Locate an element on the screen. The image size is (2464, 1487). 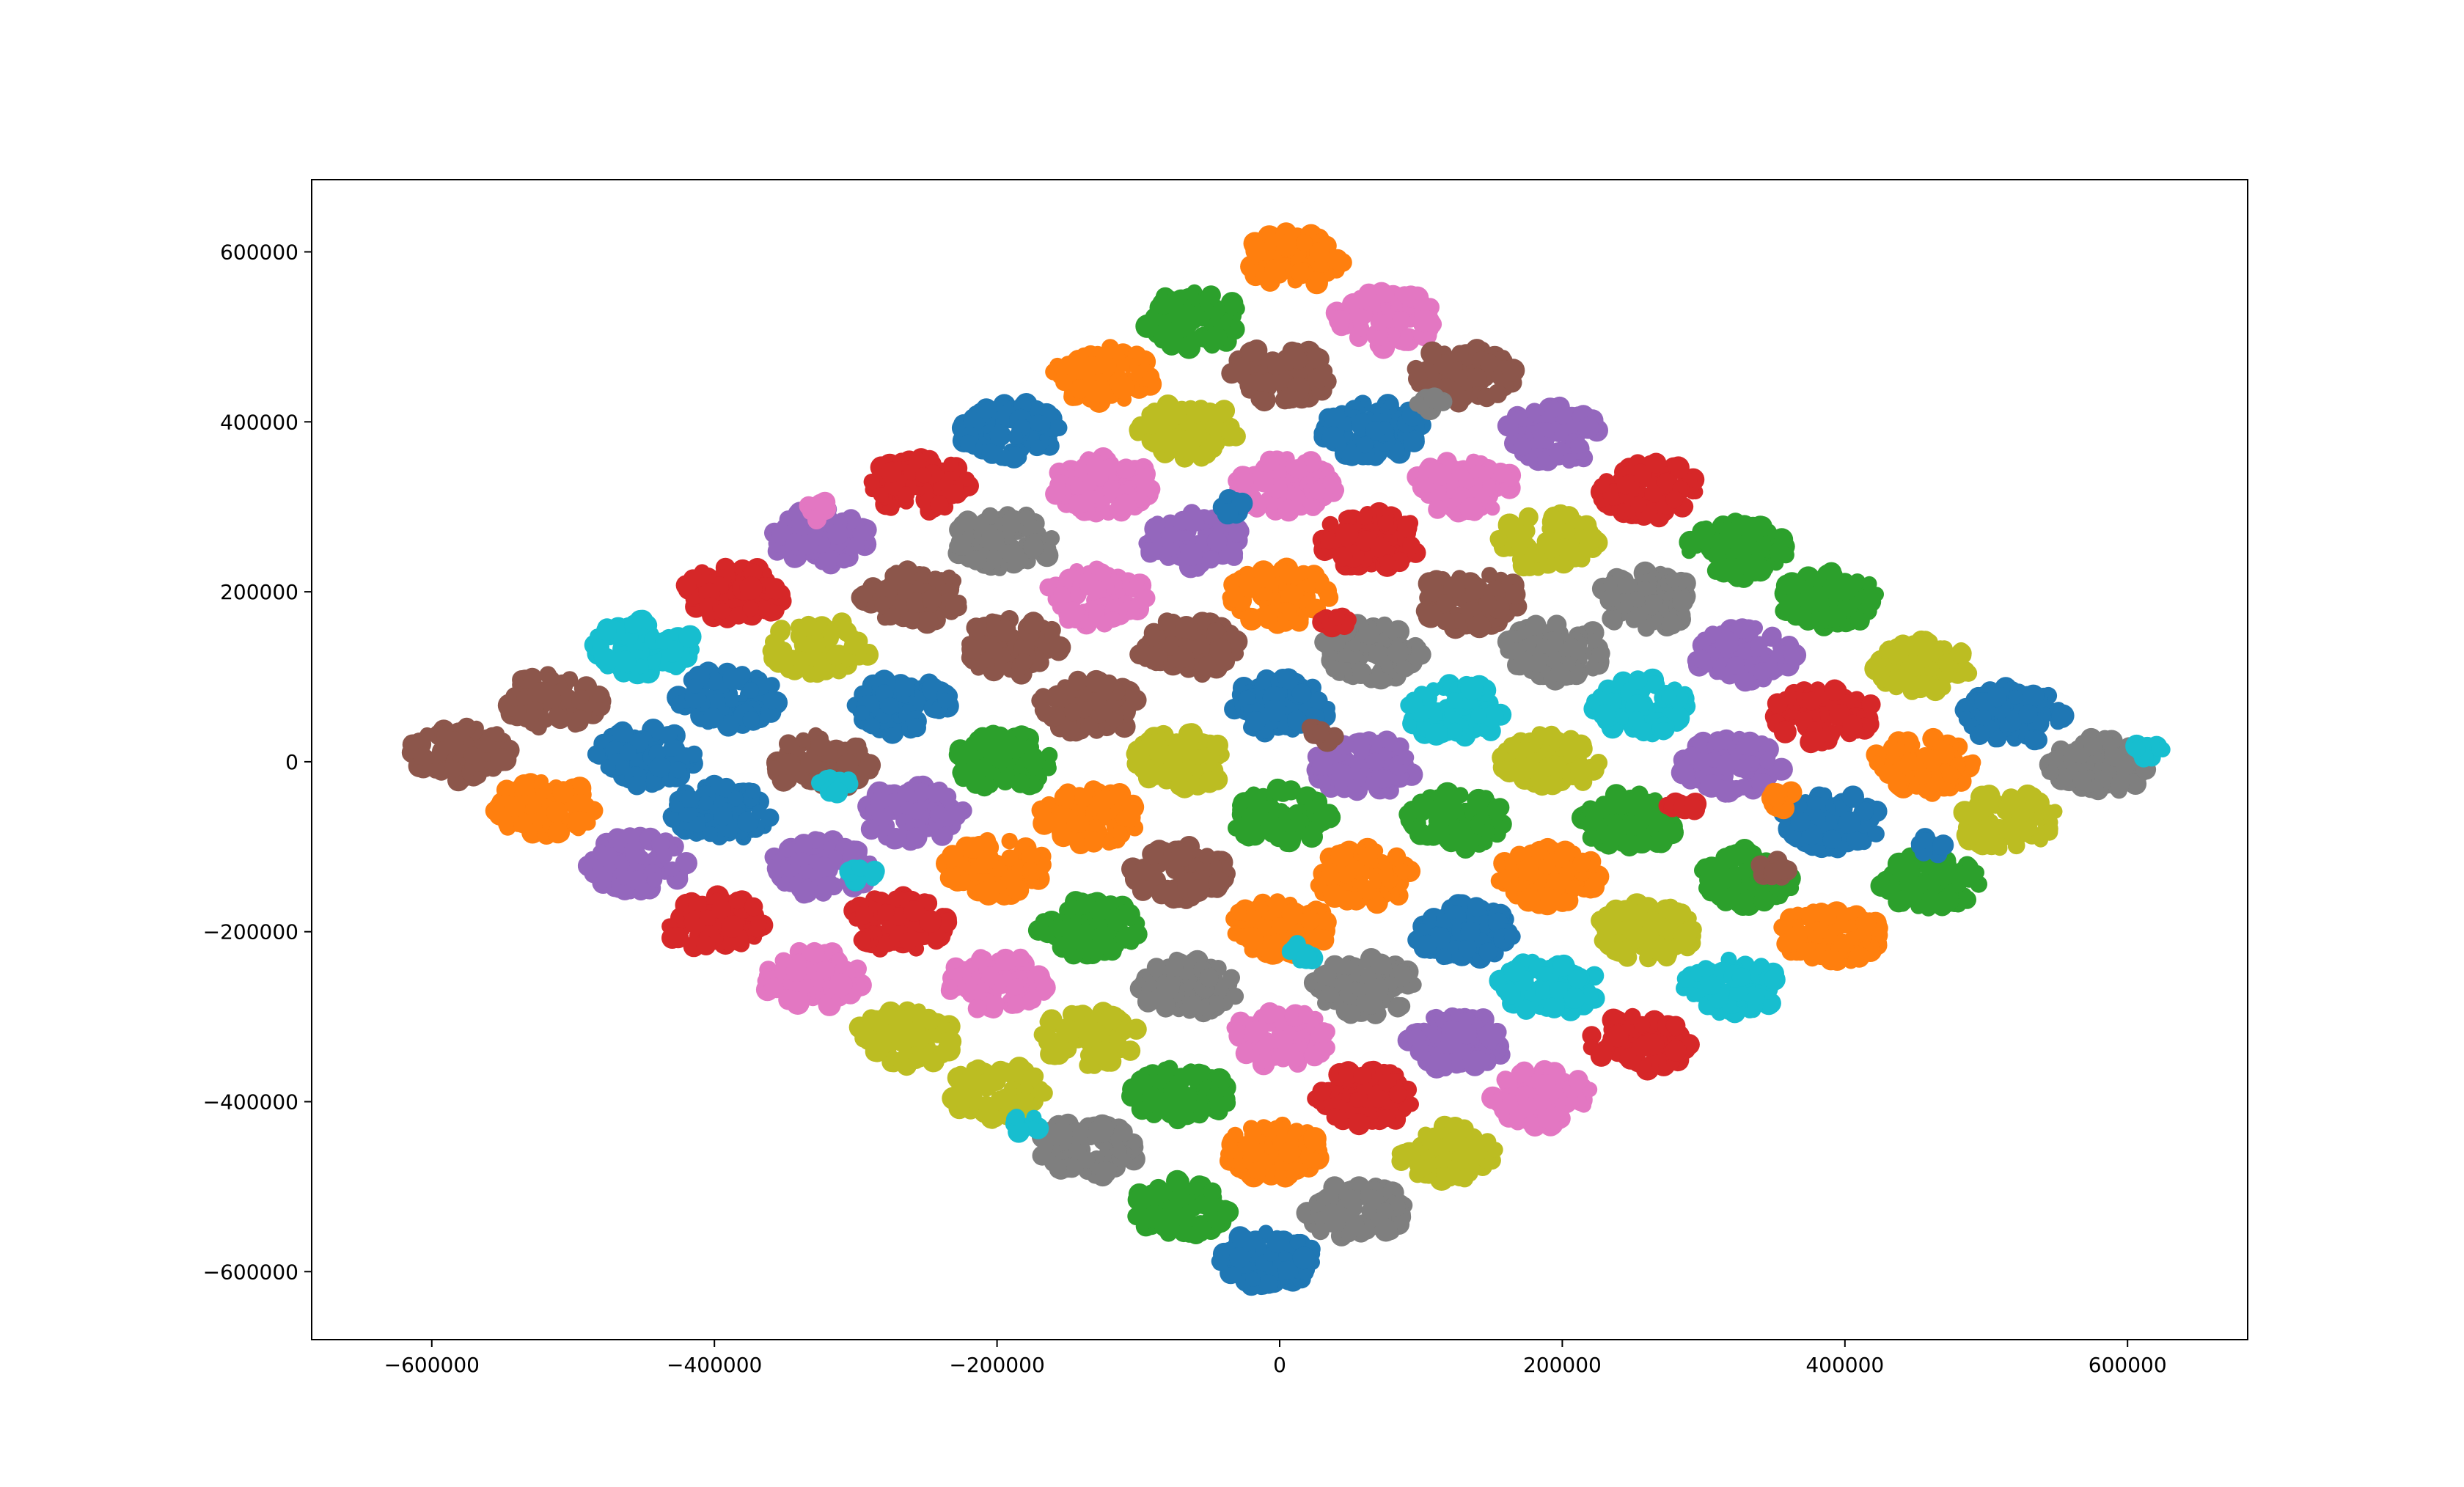
cluster-purple is located at coordinates (1553, 433).